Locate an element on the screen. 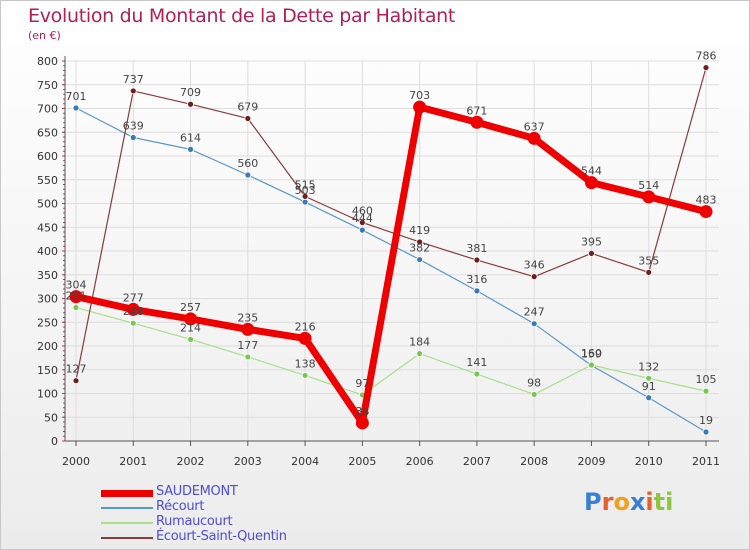 This screenshot has height=550, width=750. data-label: 257 is located at coordinates (190, 307).